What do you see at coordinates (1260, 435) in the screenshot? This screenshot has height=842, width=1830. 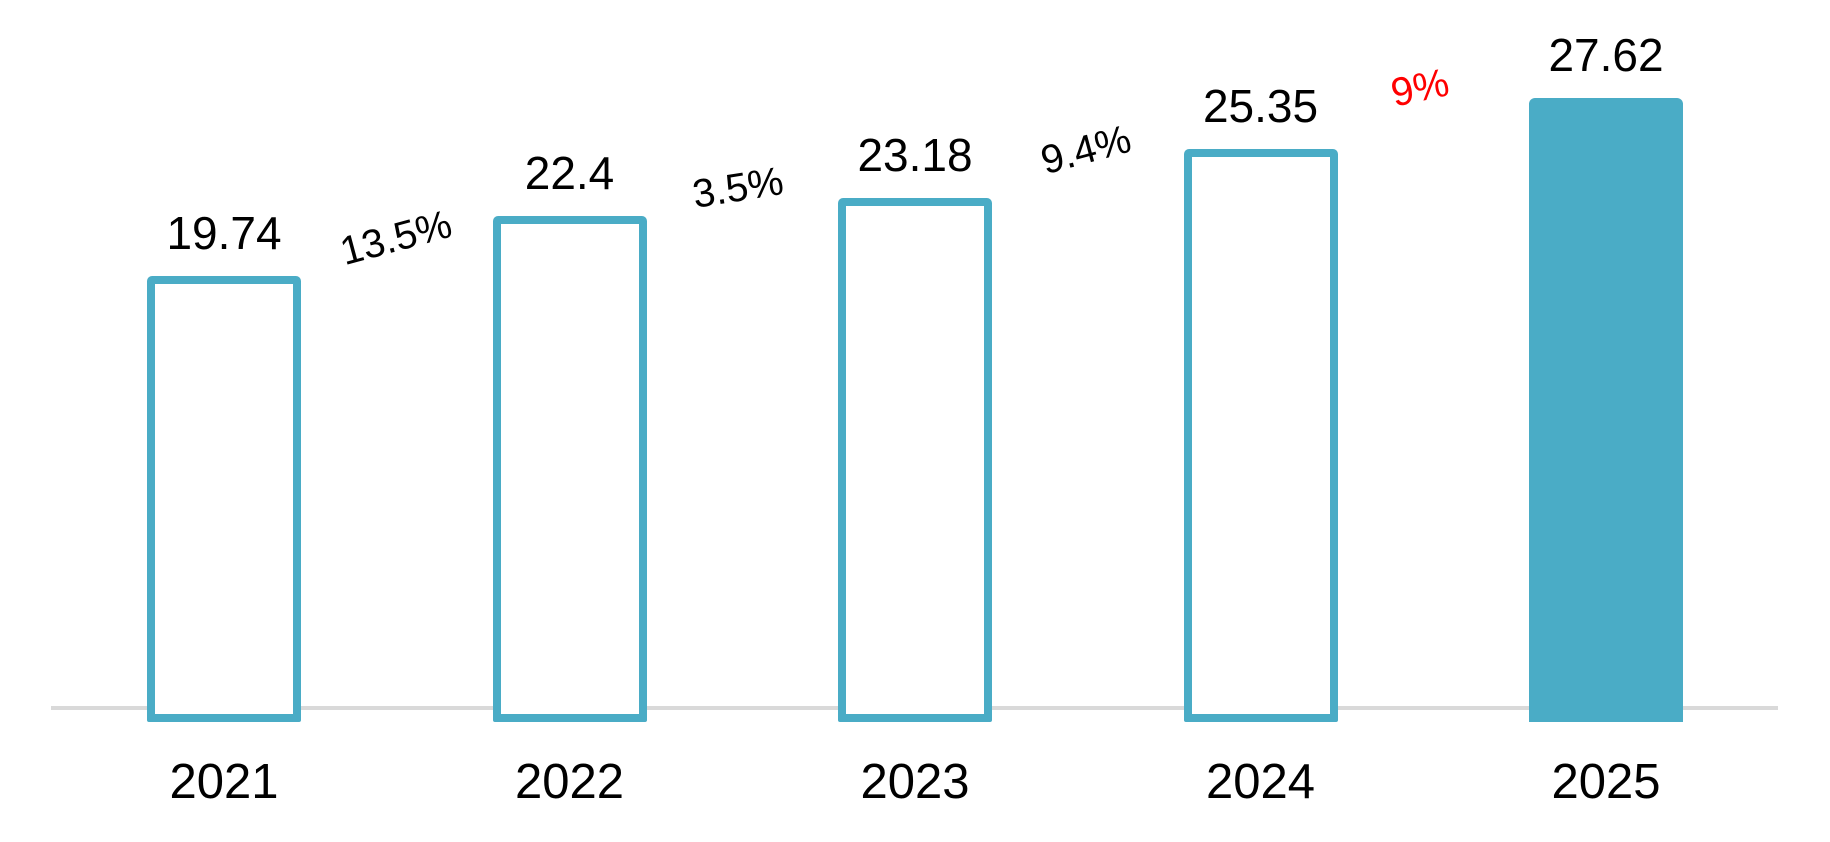 I see `bar-2024` at bounding box center [1260, 435].